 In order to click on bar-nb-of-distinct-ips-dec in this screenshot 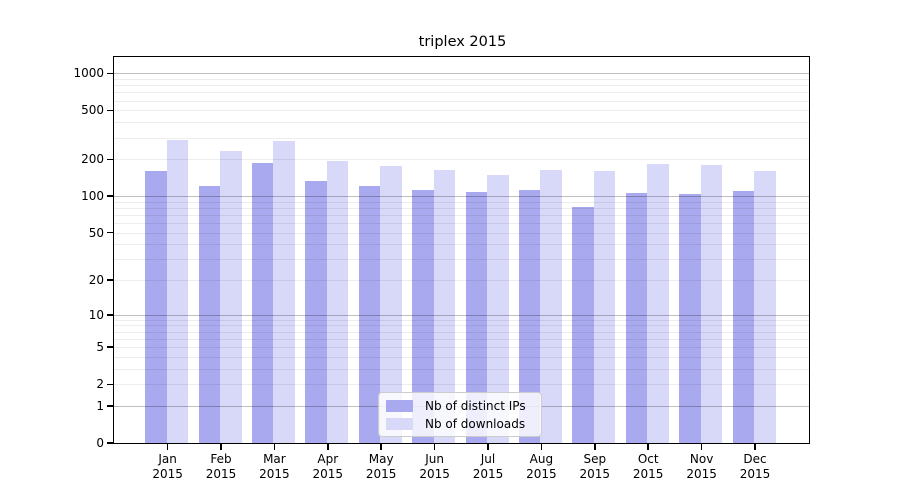, I will do `click(743, 317)`.